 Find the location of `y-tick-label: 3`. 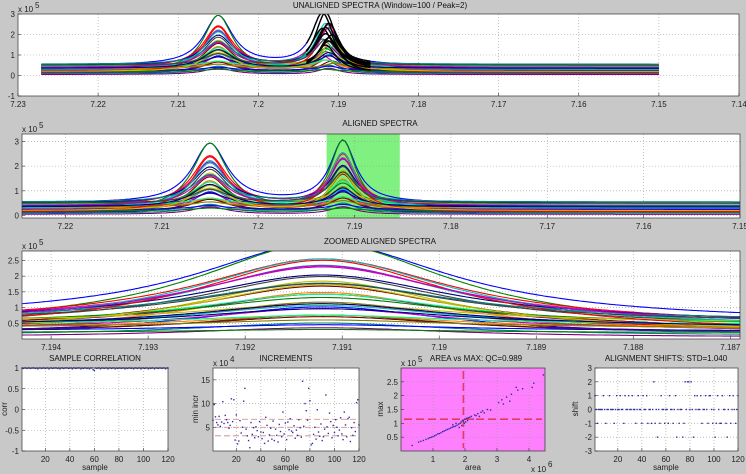

y-tick-label: 3 is located at coordinates (590, 368).